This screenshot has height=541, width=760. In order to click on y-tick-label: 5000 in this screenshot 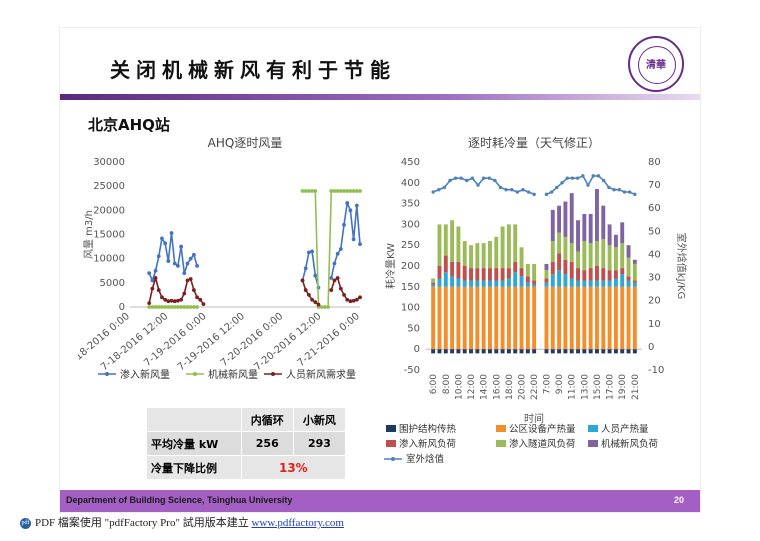, I will do `click(112, 283)`.